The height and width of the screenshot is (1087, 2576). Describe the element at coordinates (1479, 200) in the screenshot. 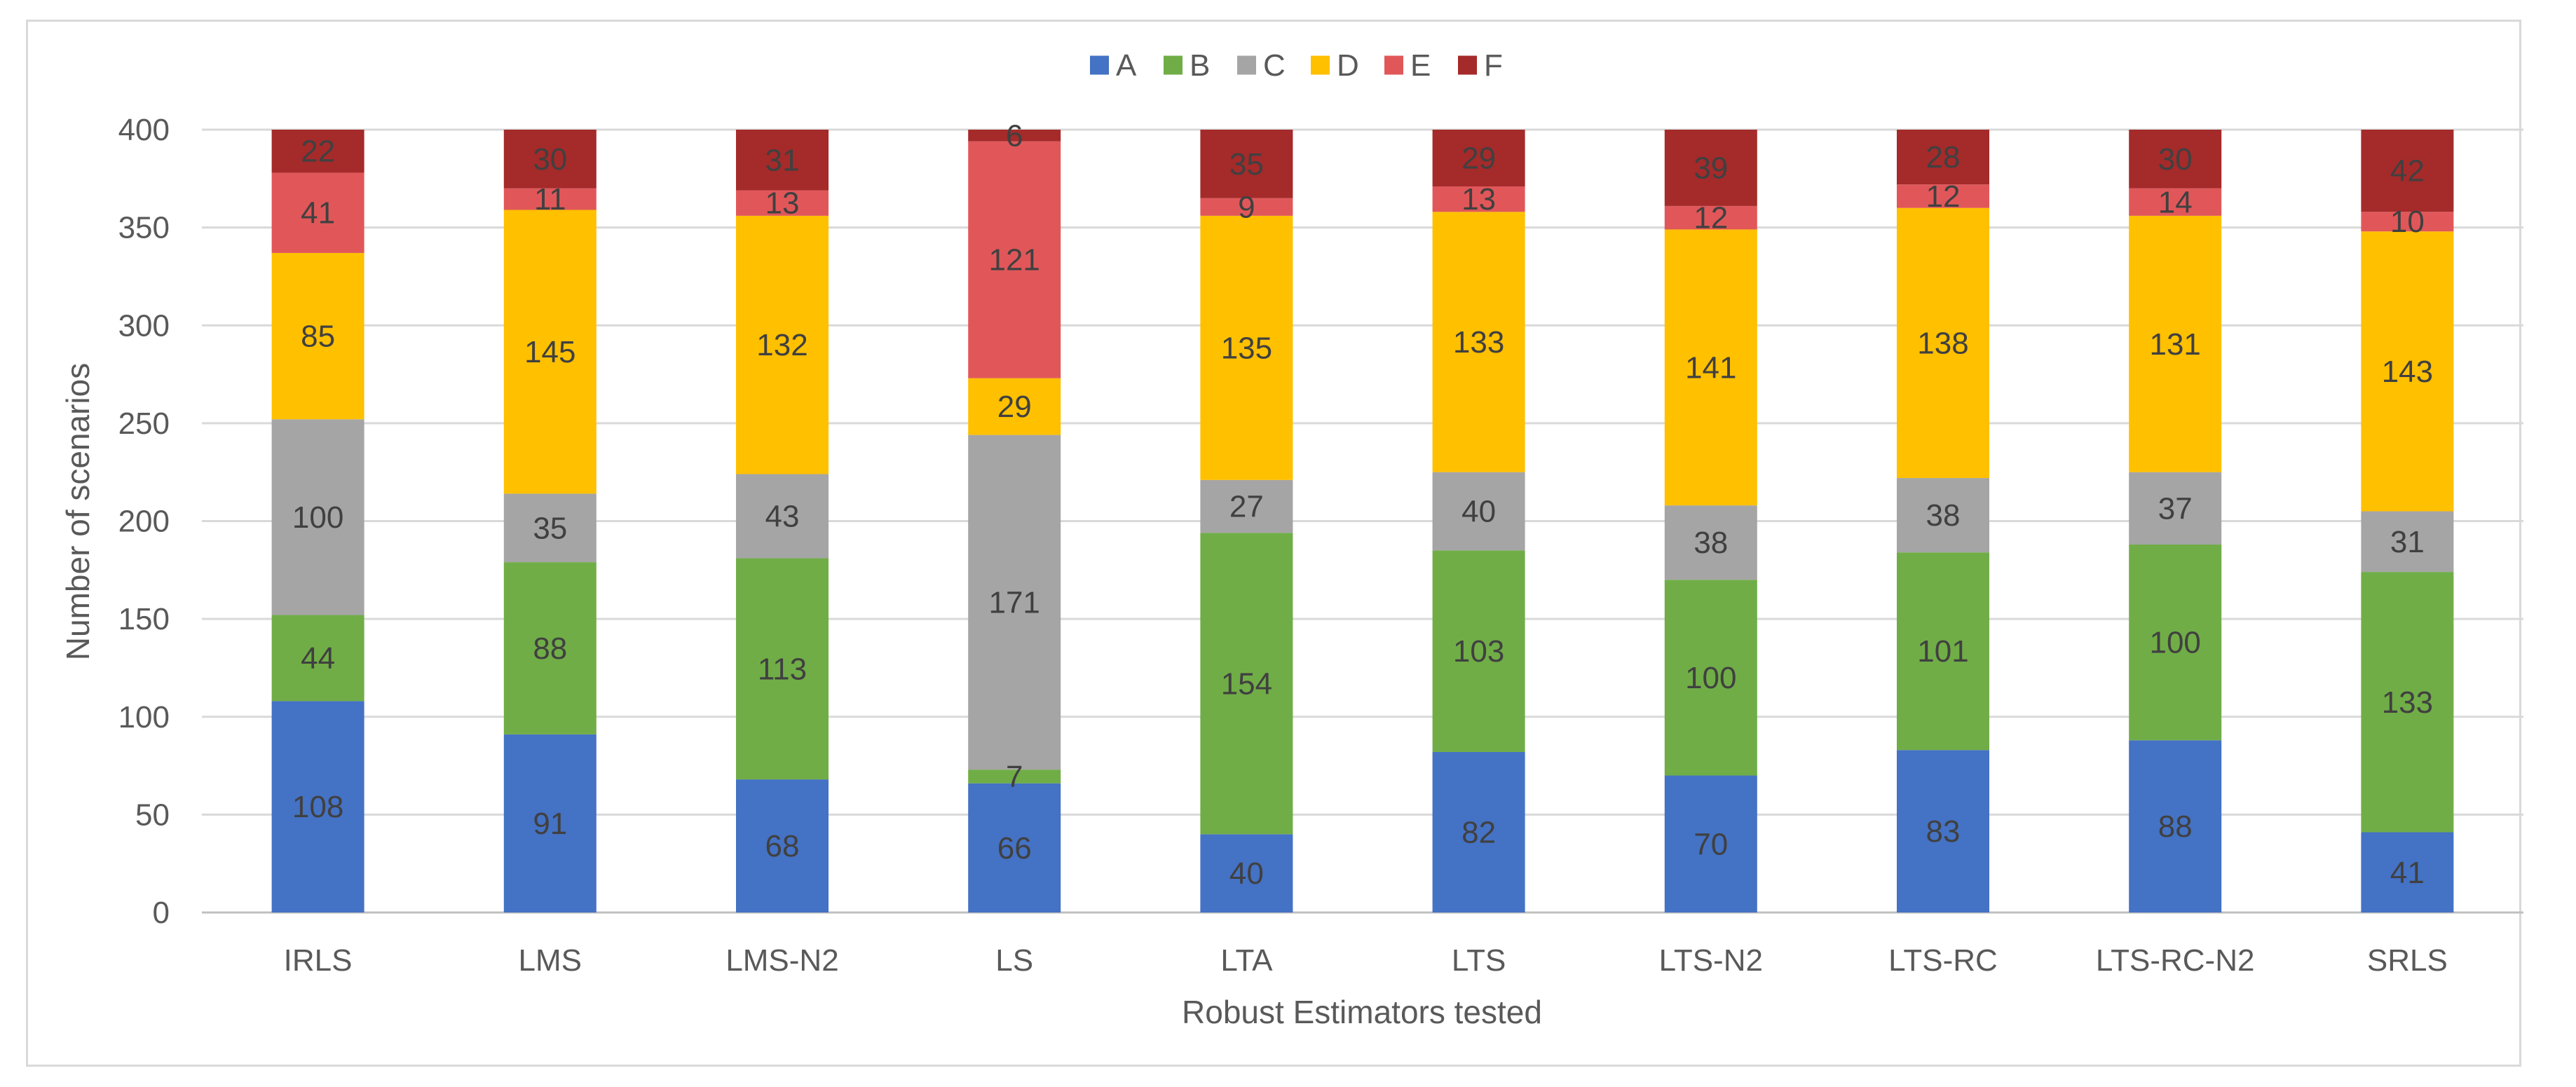

I see `data-label-LTS-E: 13` at that location.